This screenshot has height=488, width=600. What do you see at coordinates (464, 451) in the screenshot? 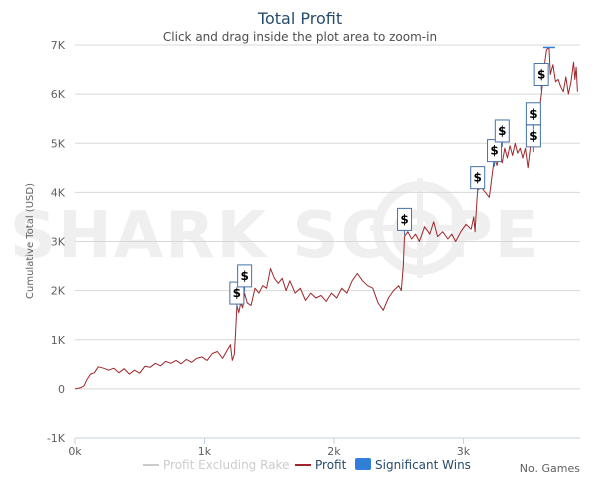
I see `x-tick-label: 3k` at bounding box center [464, 451].